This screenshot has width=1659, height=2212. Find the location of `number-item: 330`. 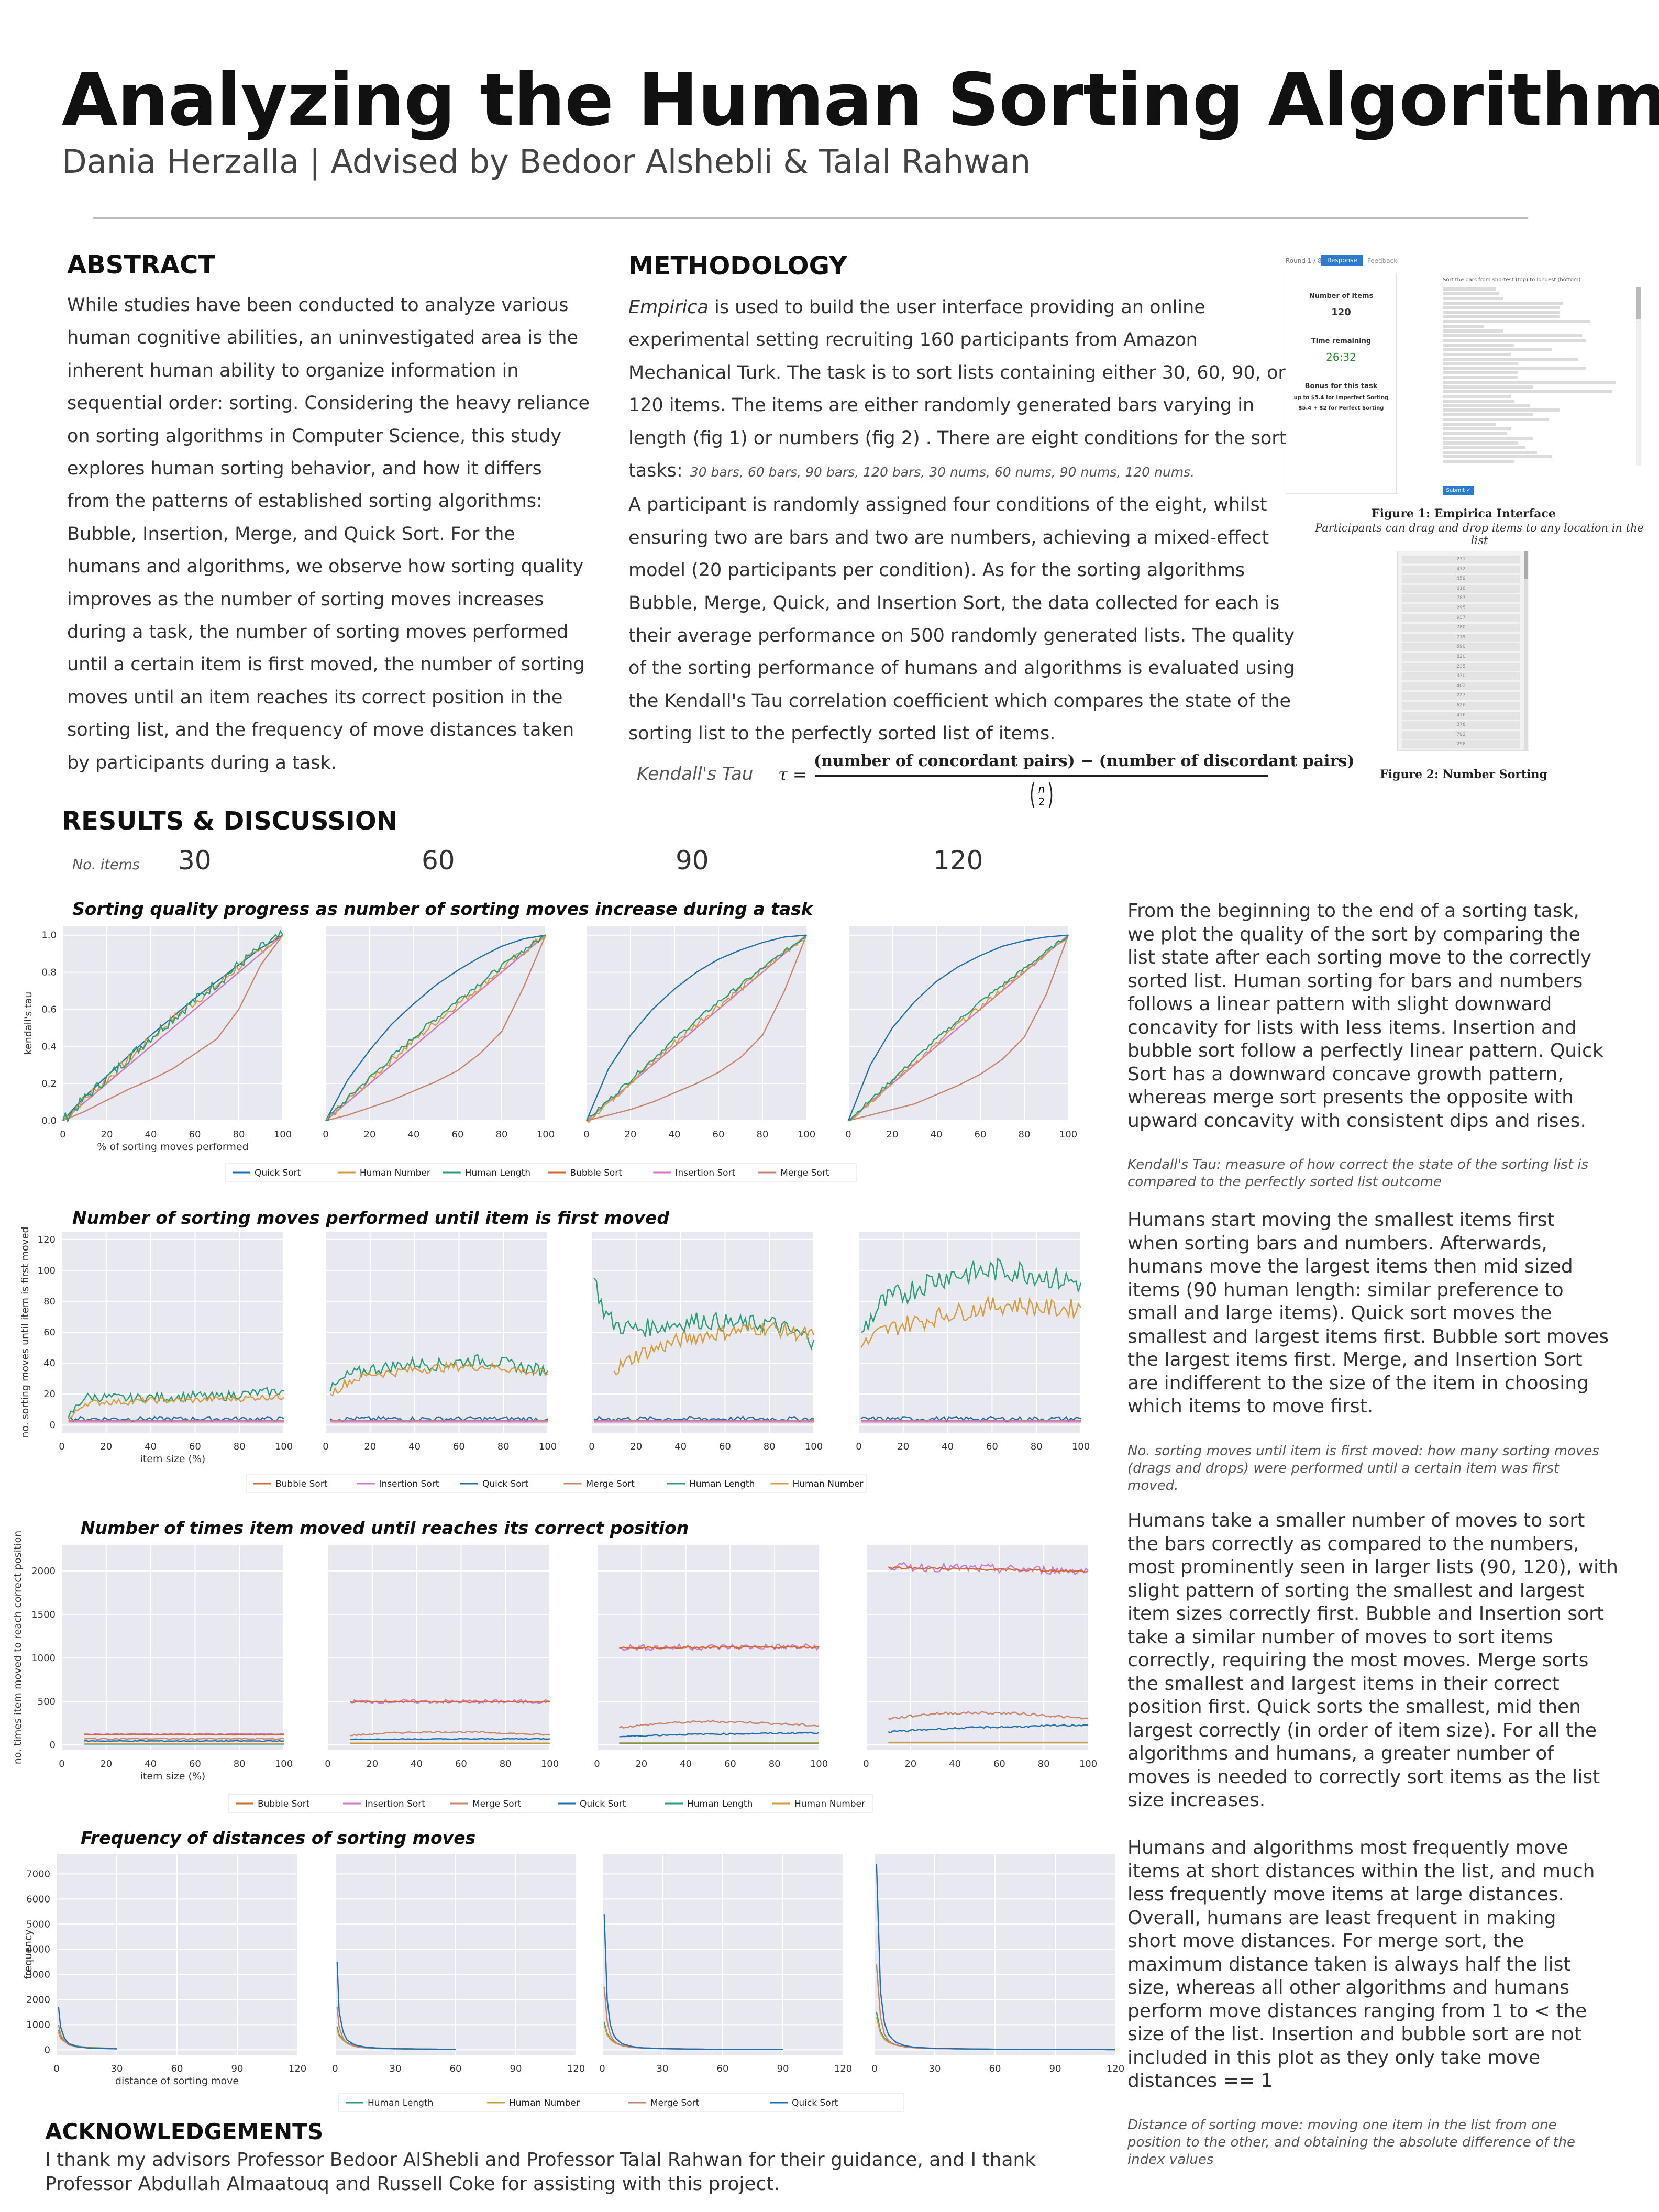

number-item: 330 is located at coordinates (1461, 676).